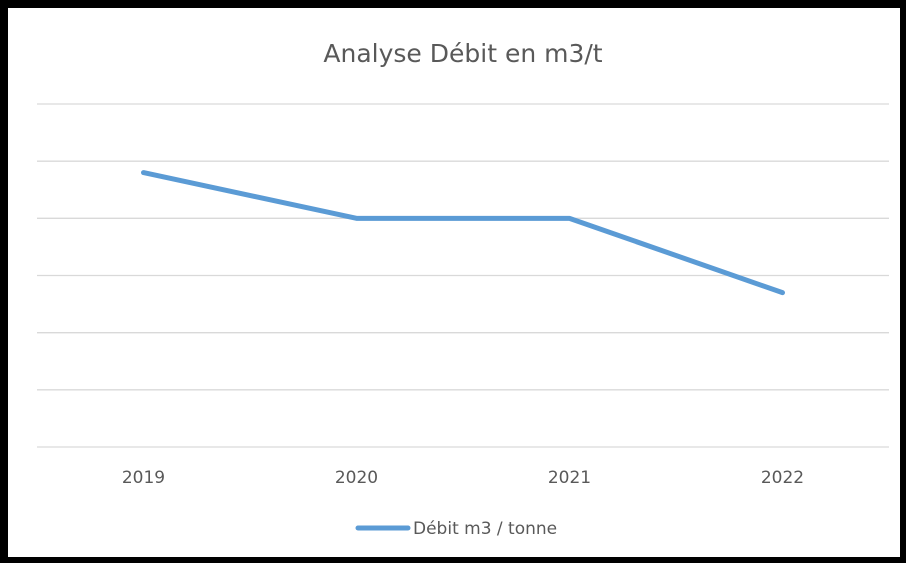  I want to click on x-tick-label: 2020, so click(356, 478).